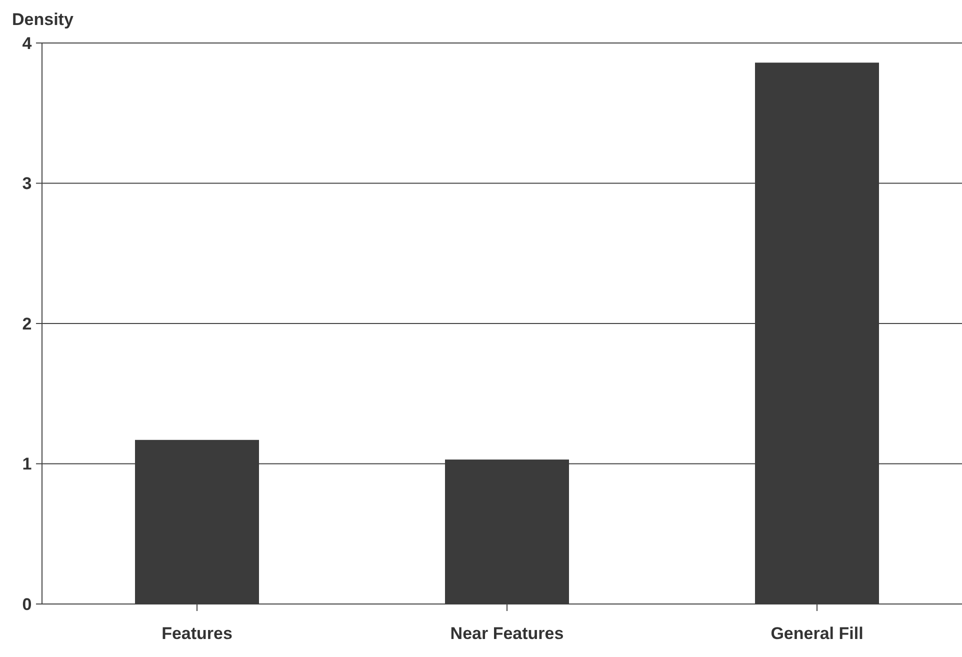 The height and width of the screenshot is (657, 962). What do you see at coordinates (27, 464) in the screenshot?
I see `y-tick-label: 1` at bounding box center [27, 464].